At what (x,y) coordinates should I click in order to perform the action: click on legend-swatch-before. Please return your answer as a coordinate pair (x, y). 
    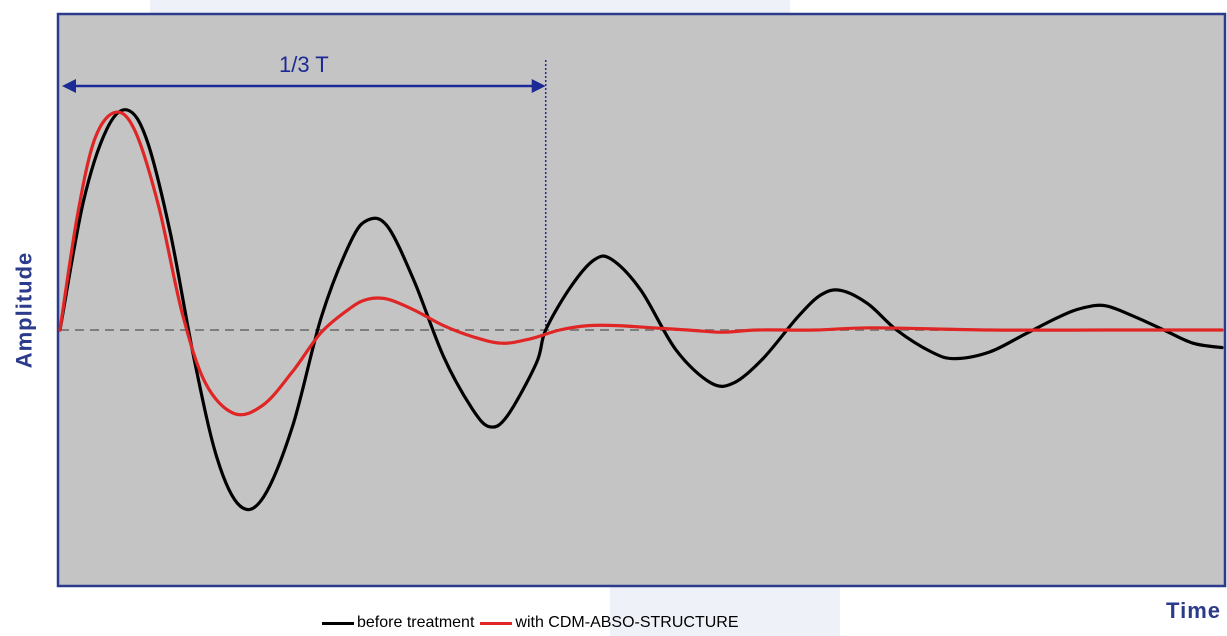
    Looking at the image, I should click on (338, 623).